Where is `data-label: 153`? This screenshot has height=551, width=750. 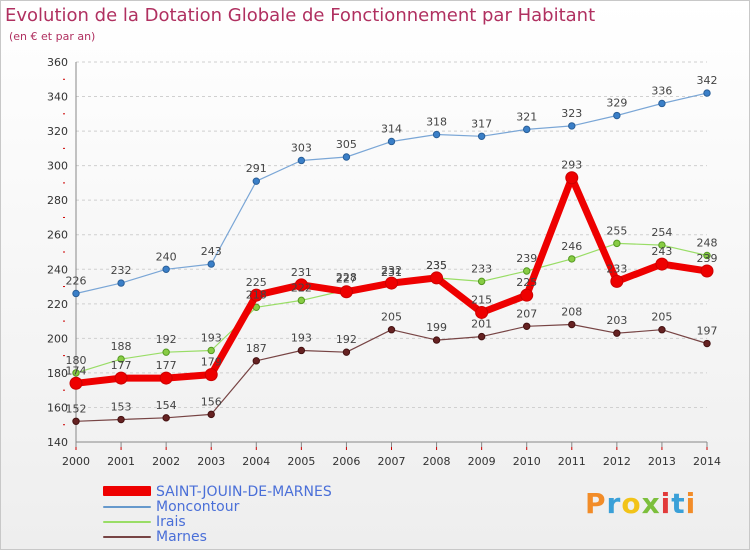
data-label: 153 is located at coordinates (121, 407).